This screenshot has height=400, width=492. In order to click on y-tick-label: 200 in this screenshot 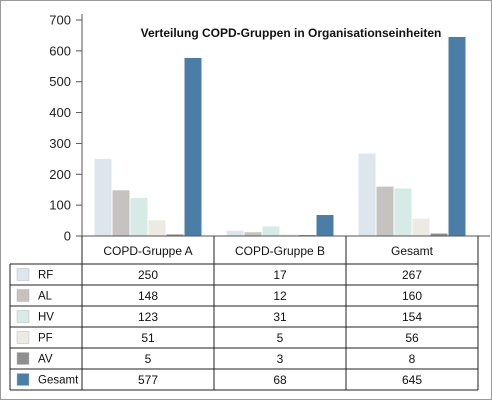, I will do `click(60, 174)`.